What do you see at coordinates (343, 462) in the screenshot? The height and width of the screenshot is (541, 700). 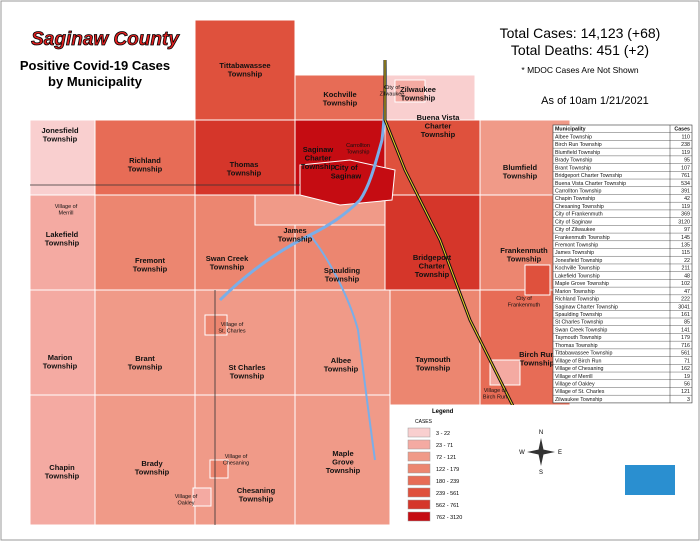 I see `map-label: Maple Grove Township` at bounding box center [343, 462].